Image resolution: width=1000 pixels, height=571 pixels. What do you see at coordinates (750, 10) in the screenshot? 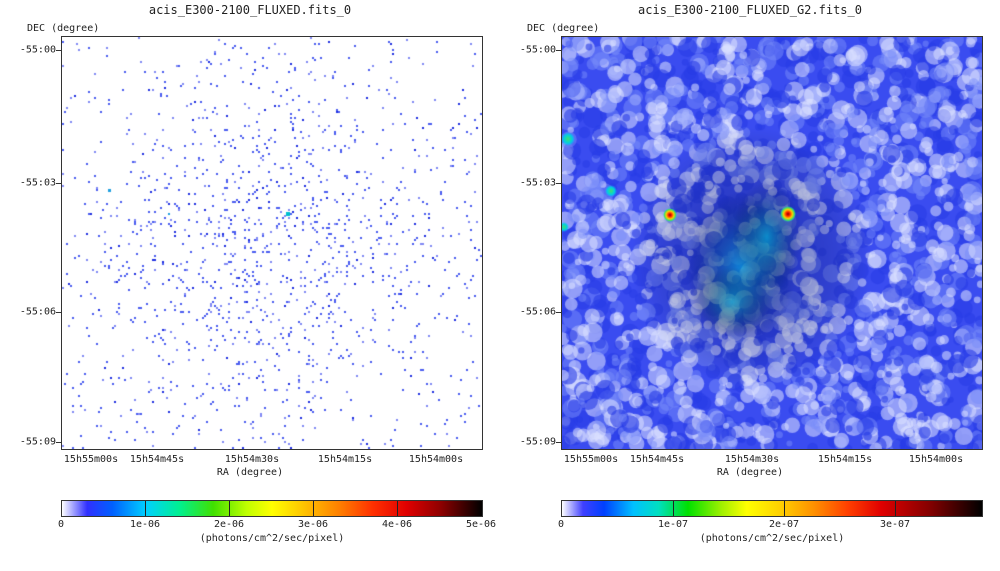
I see `panel-title: acis_E300-2100_FLUXED_G2.fits_0` at bounding box center [750, 10].